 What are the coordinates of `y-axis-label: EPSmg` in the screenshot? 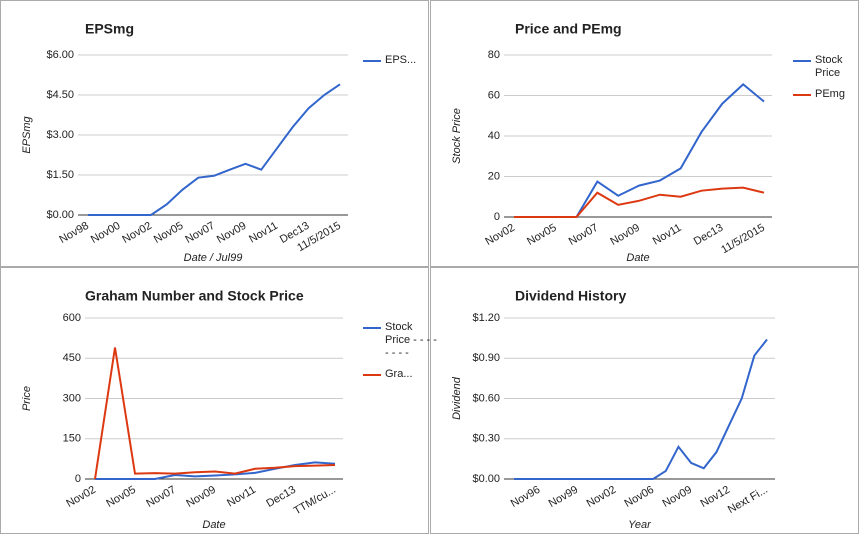 It's located at (27, 134).